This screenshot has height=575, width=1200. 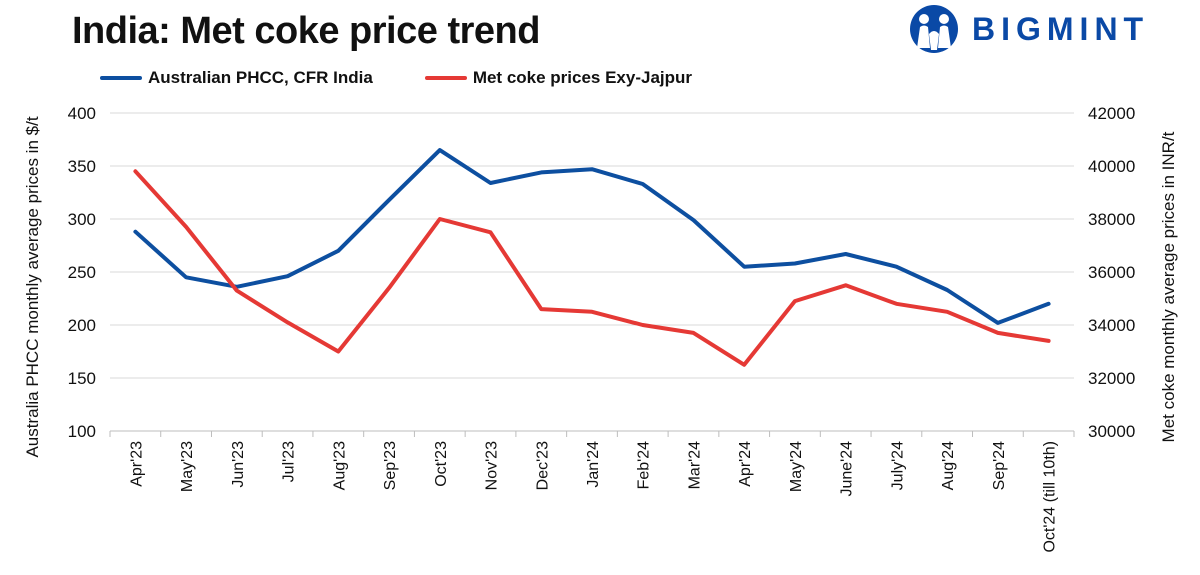 I want to click on x-tick-label-9: Jan'24, so click(x=593, y=464).